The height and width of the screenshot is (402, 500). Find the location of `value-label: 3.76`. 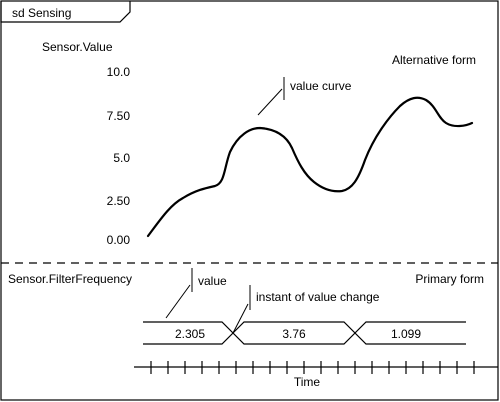

value-label: 3.76 is located at coordinates (294, 334).